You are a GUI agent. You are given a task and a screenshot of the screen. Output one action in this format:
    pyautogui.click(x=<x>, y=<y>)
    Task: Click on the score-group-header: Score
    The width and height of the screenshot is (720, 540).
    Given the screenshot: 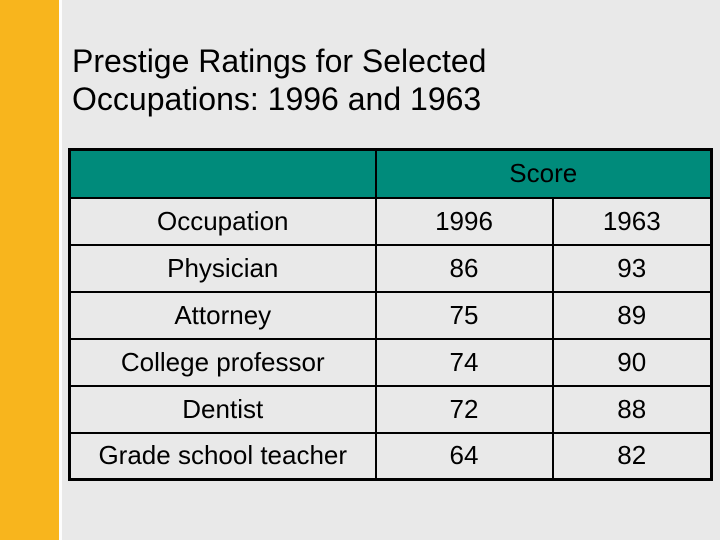 What is the action you would take?
    pyautogui.click(x=543, y=173)
    